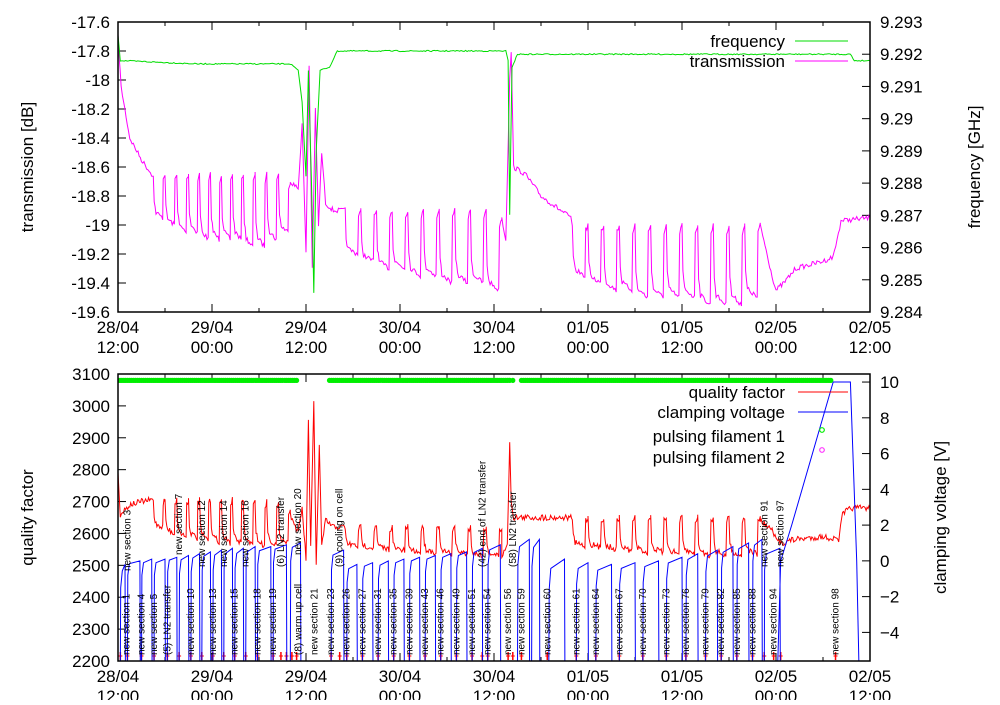  What do you see at coordinates (27, 517) in the screenshot?
I see `y-axis-label: quality factor` at bounding box center [27, 517].